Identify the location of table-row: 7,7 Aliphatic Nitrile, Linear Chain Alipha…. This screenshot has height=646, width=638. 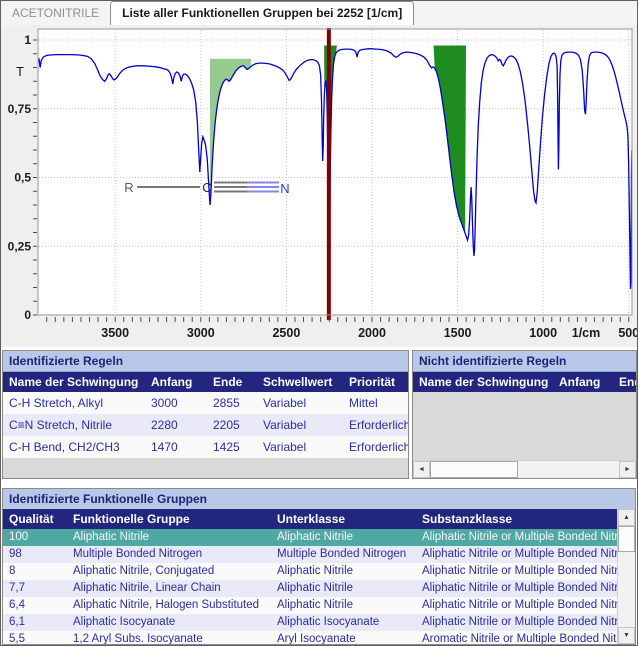
(310, 588).